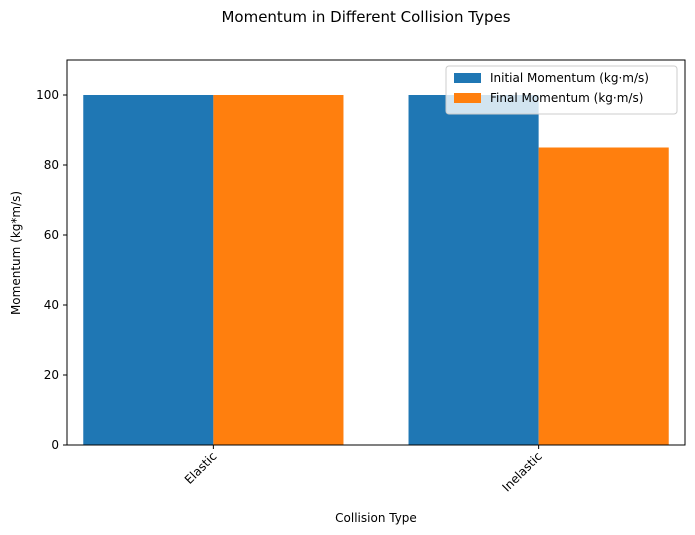 The width and height of the screenshot is (695, 535). I want to click on y-tick-label: 0, so click(55, 445).